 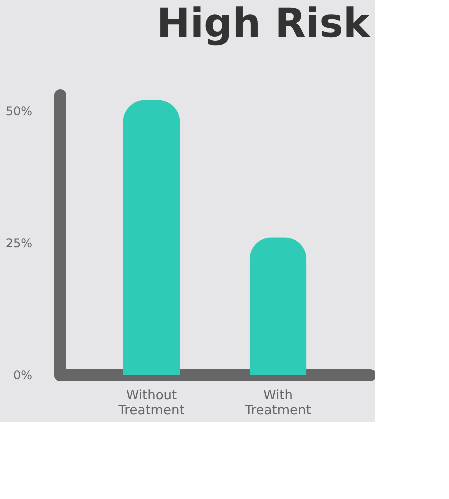 I want to click on y-tick-label: 0%, so click(x=22, y=375).